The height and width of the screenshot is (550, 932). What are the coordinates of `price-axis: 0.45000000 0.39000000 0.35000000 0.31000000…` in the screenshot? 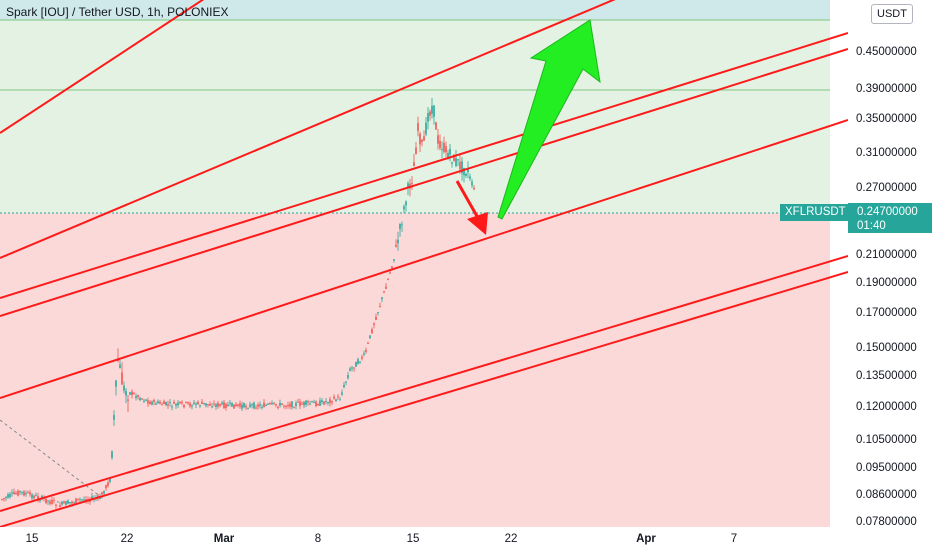 It's located at (890, 264).